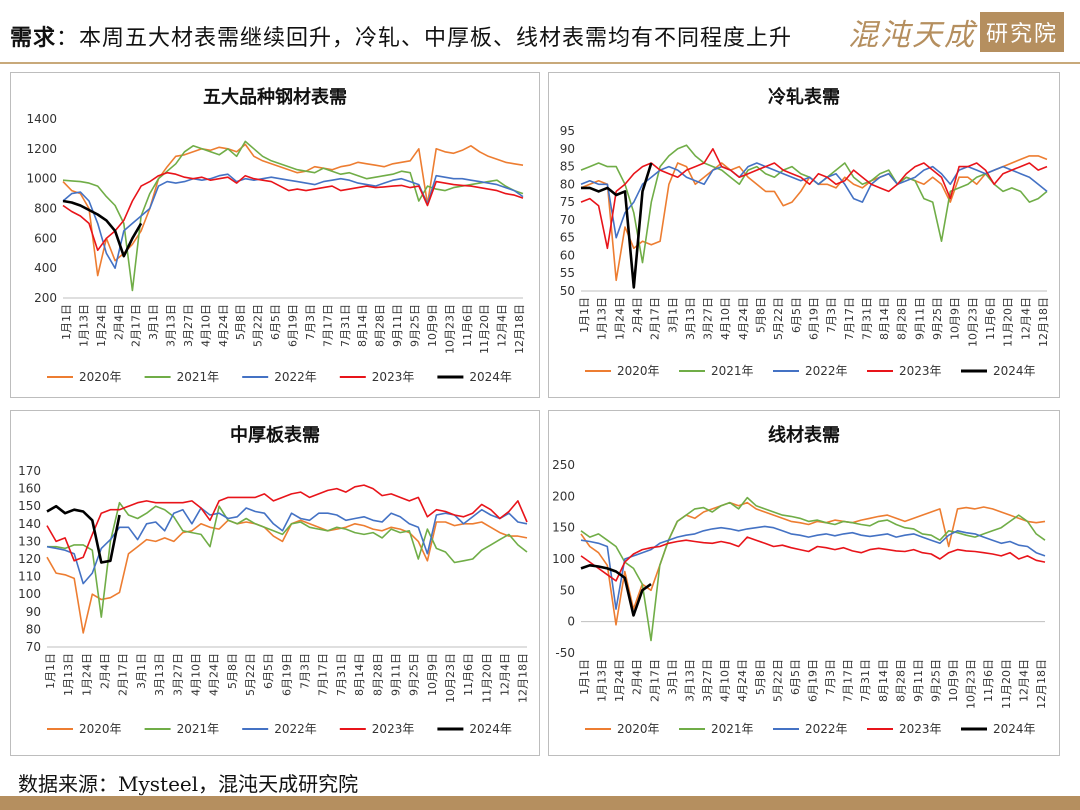  I want to click on y-tick-label: 600, so click(45, 238).